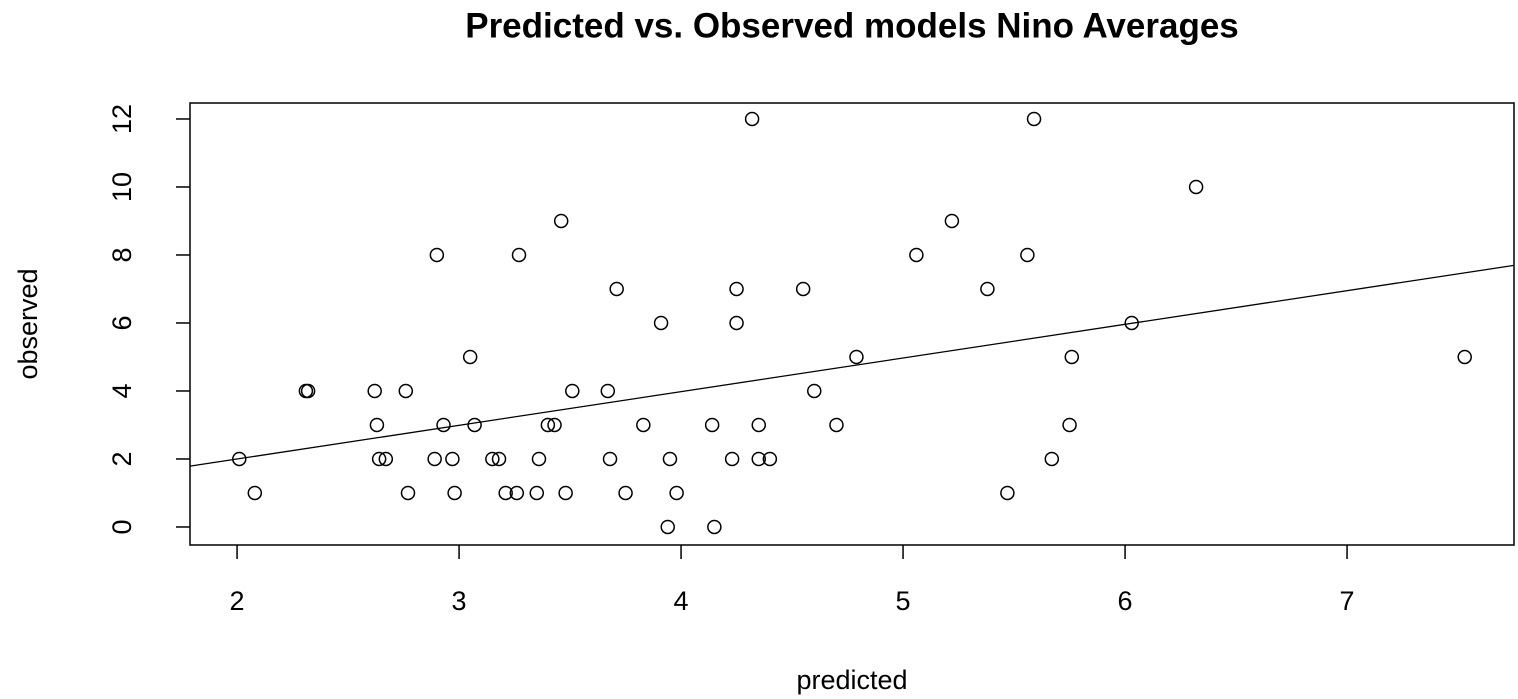  What do you see at coordinates (122, 322) in the screenshot?
I see `y-tick-label: 6` at bounding box center [122, 322].